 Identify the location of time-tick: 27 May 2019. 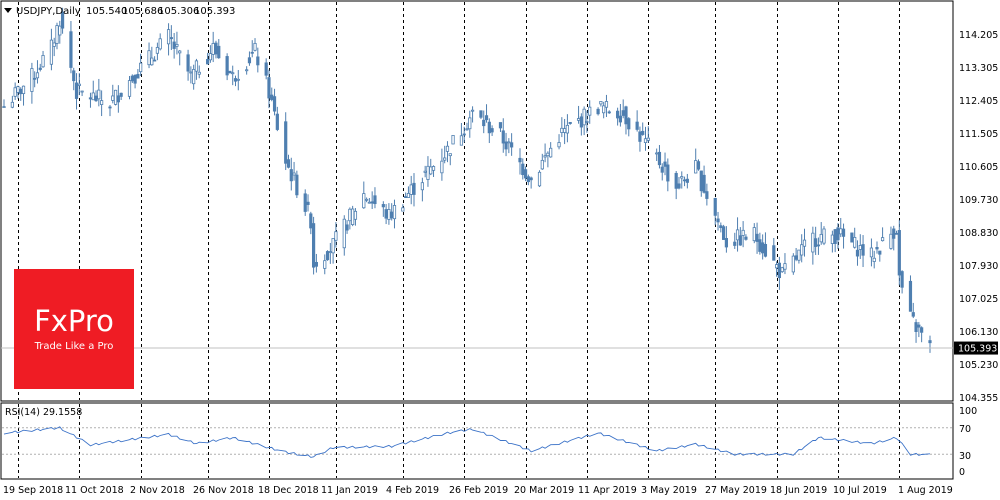
(736, 490).